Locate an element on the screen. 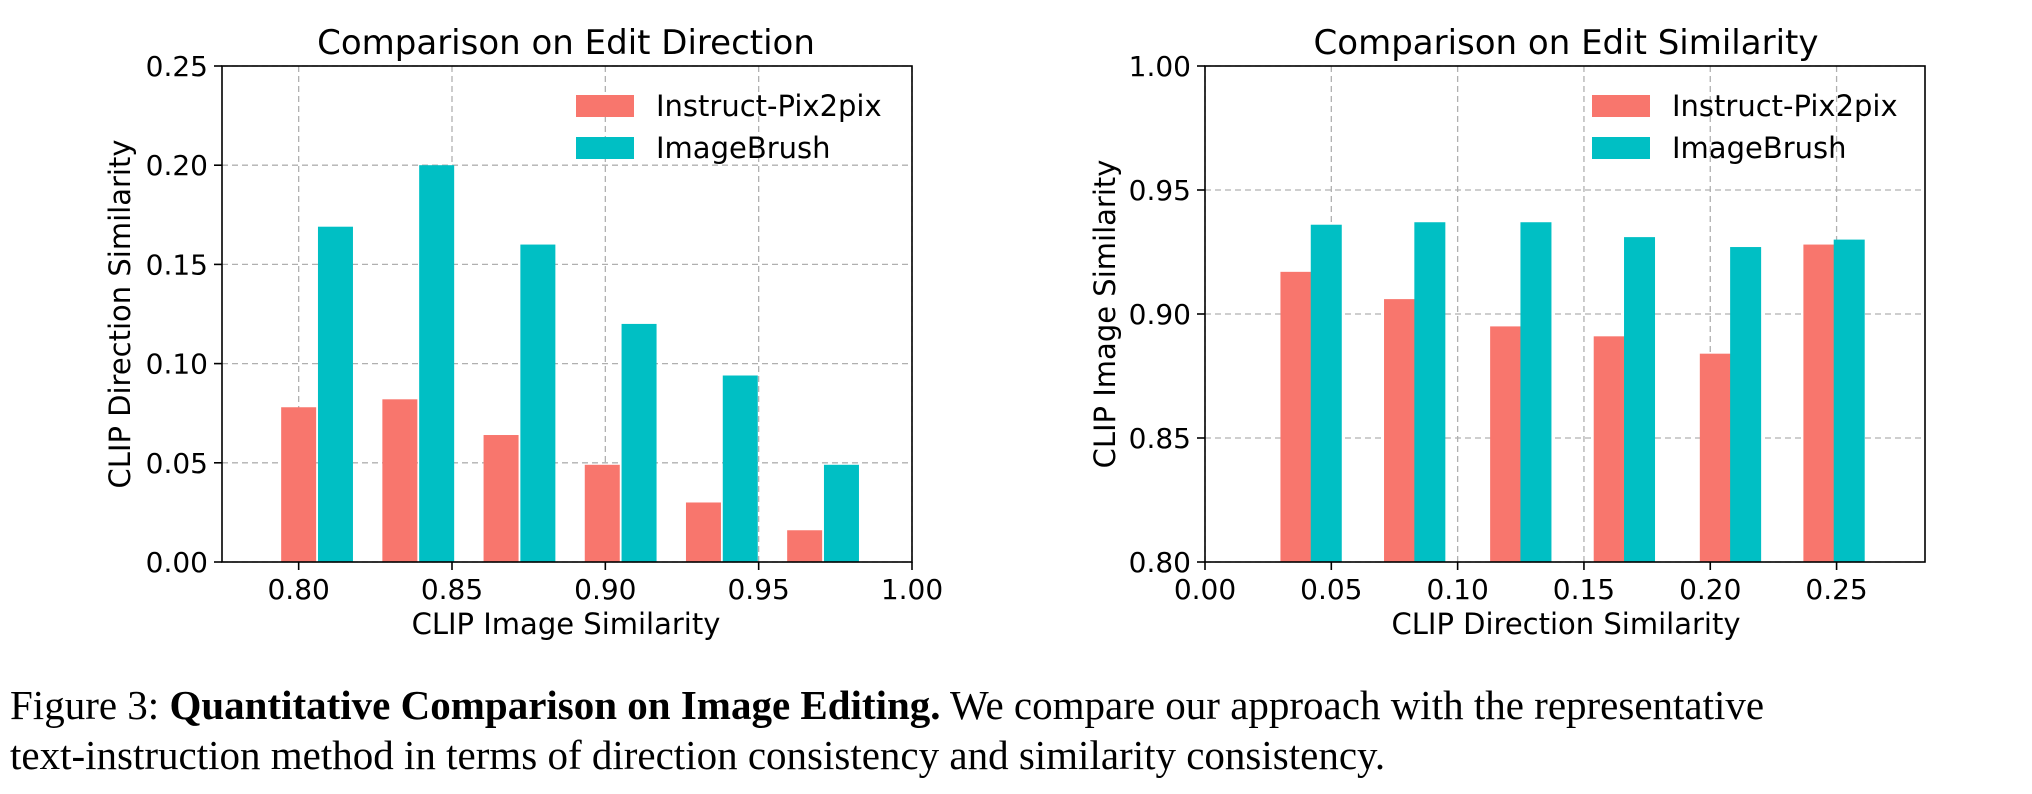 The height and width of the screenshot is (794, 2032). y-tick-label: 0.90 is located at coordinates (1160, 314).